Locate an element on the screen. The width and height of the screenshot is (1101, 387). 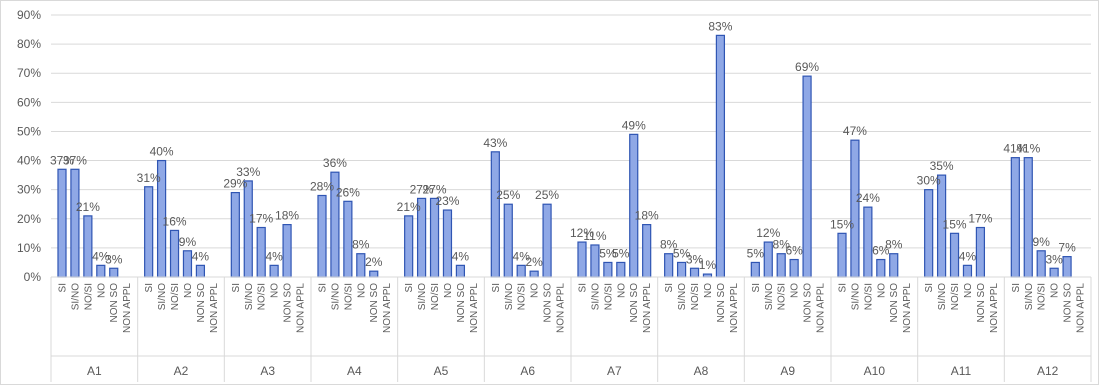
data-label: 26% is located at coordinates (348, 192).